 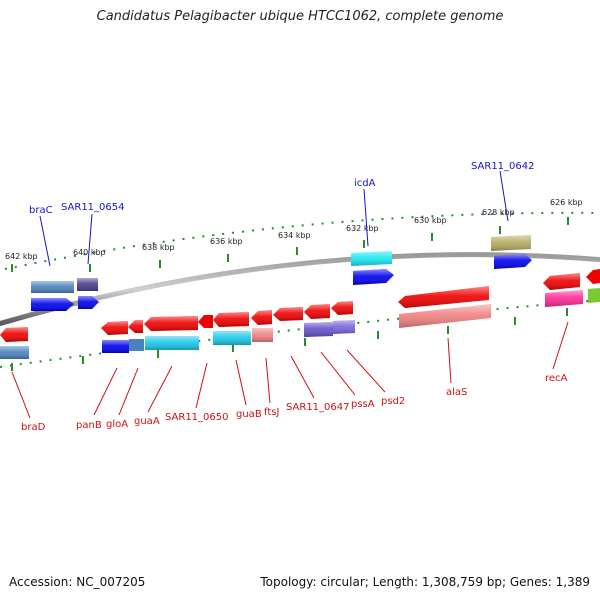 I want to click on scale-label: 642 kbp, so click(x=21, y=256).